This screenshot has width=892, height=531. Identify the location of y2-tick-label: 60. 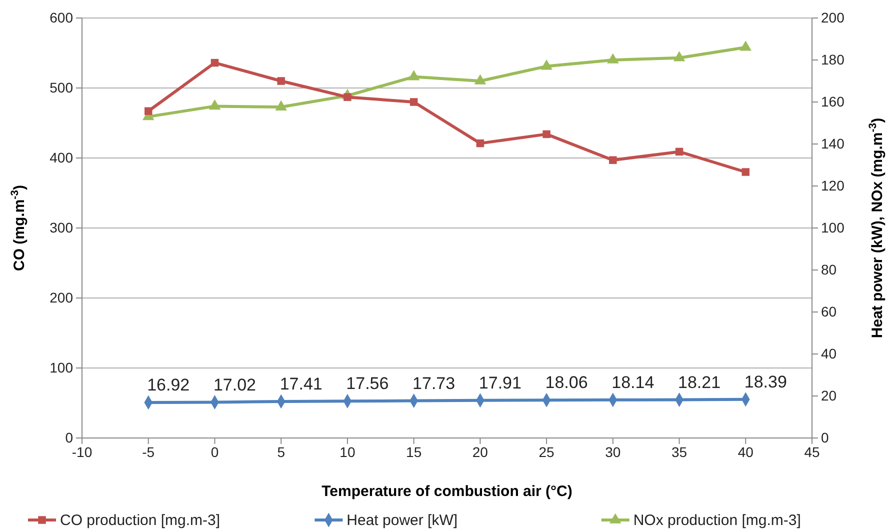
(829, 311).